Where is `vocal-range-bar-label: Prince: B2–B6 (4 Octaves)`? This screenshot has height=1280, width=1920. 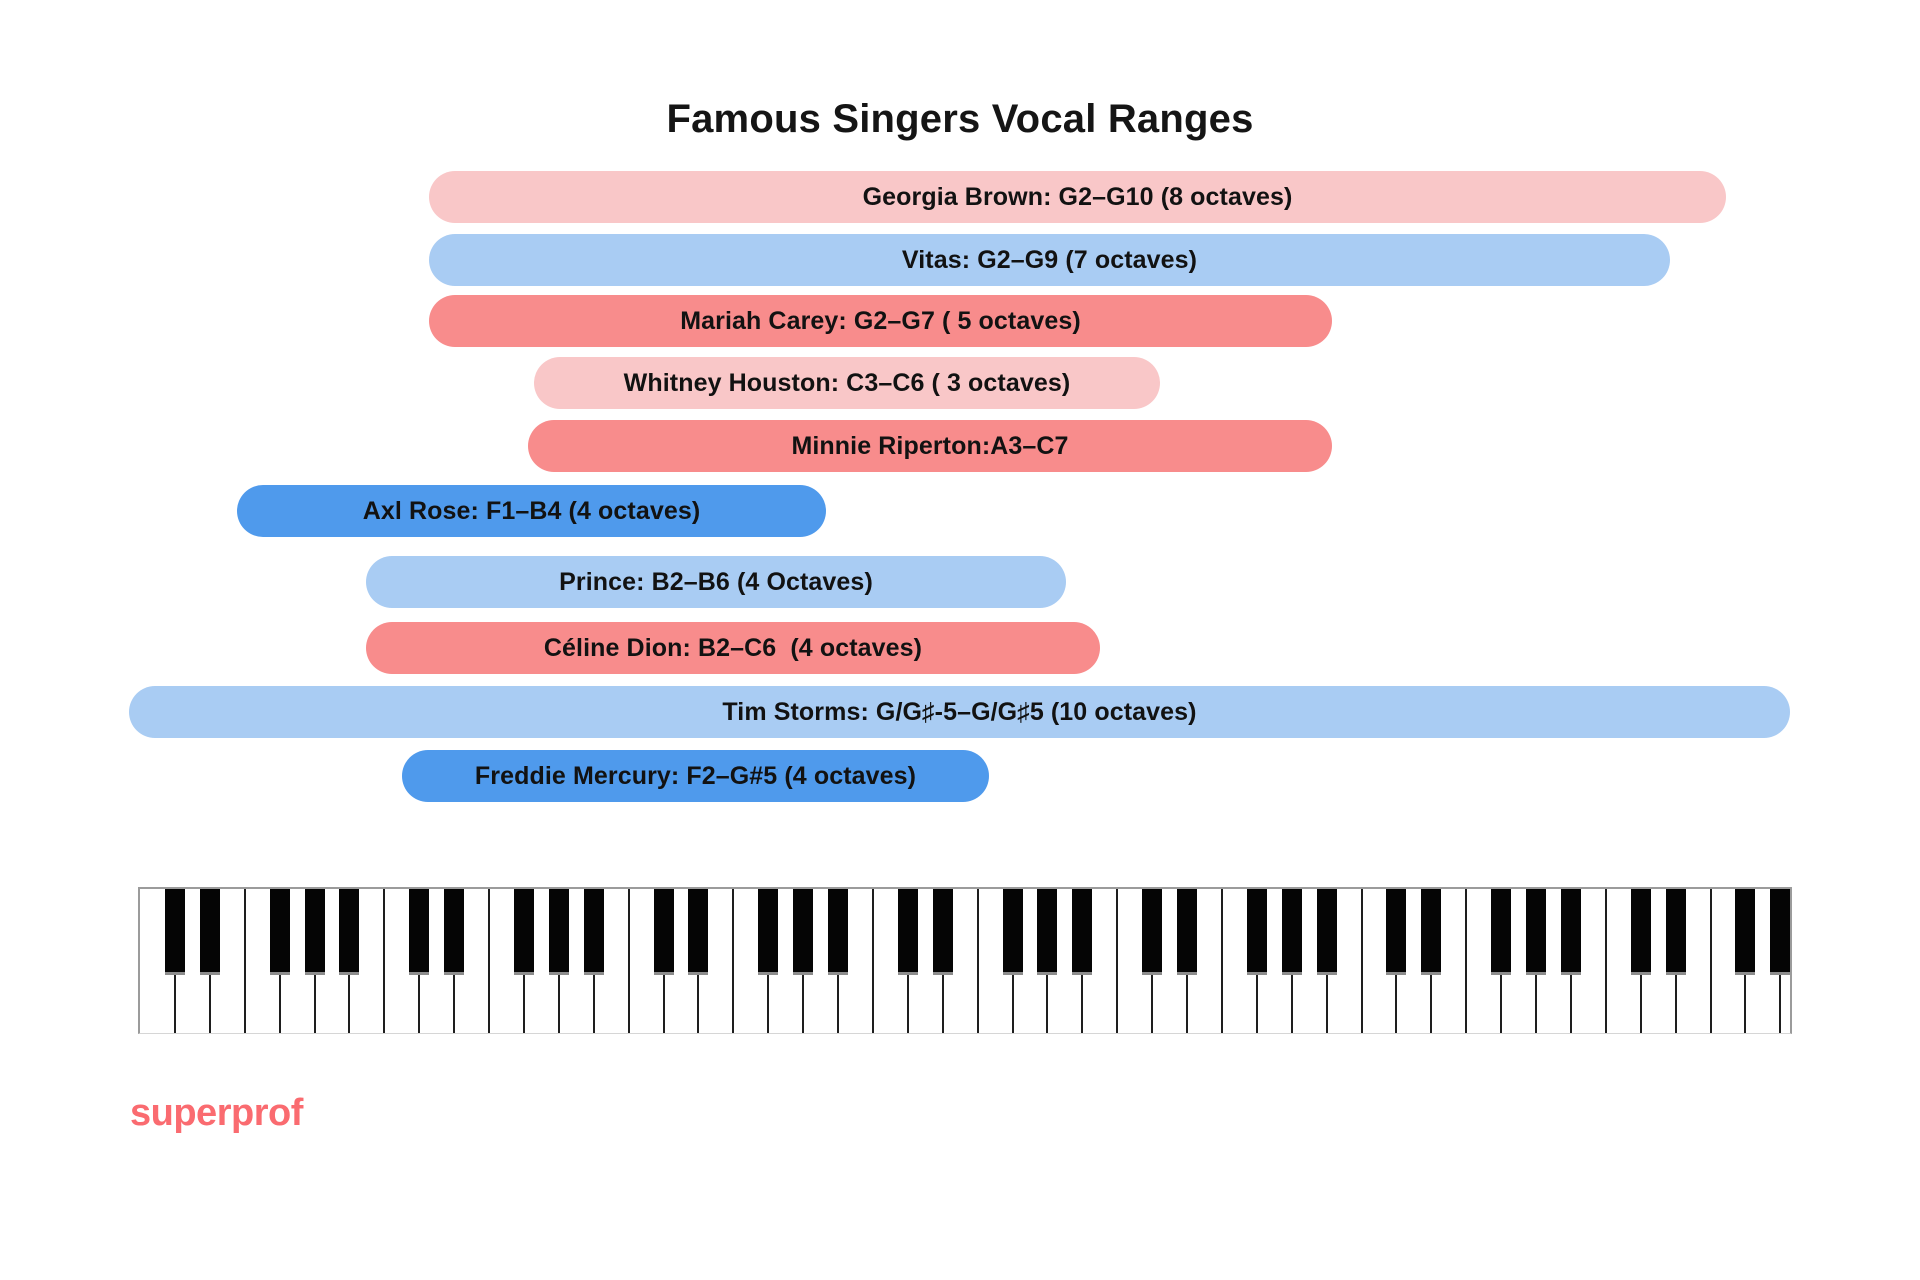 vocal-range-bar-label: Prince: B2–B6 (4 Octaves) is located at coordinates (716, 581).